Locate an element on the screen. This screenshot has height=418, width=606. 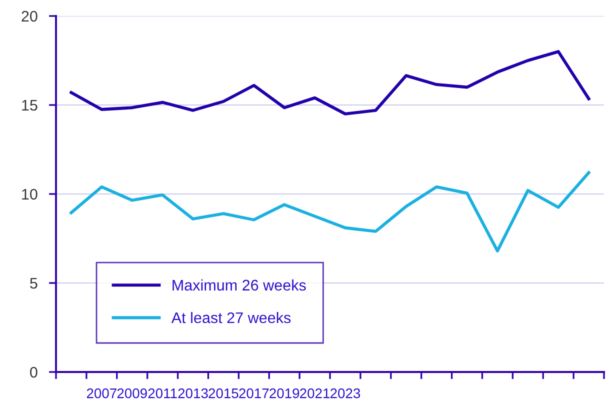
y-tick-label: 20 is located at coordinates (30, 16).